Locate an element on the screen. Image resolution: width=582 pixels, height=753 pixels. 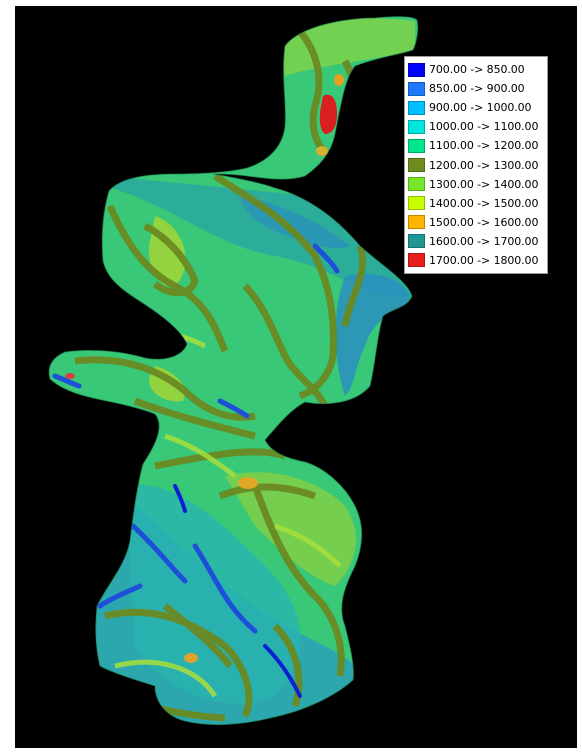
legend-item: 1500.00 -> 1600.00 is located at coordinates (476, 222).